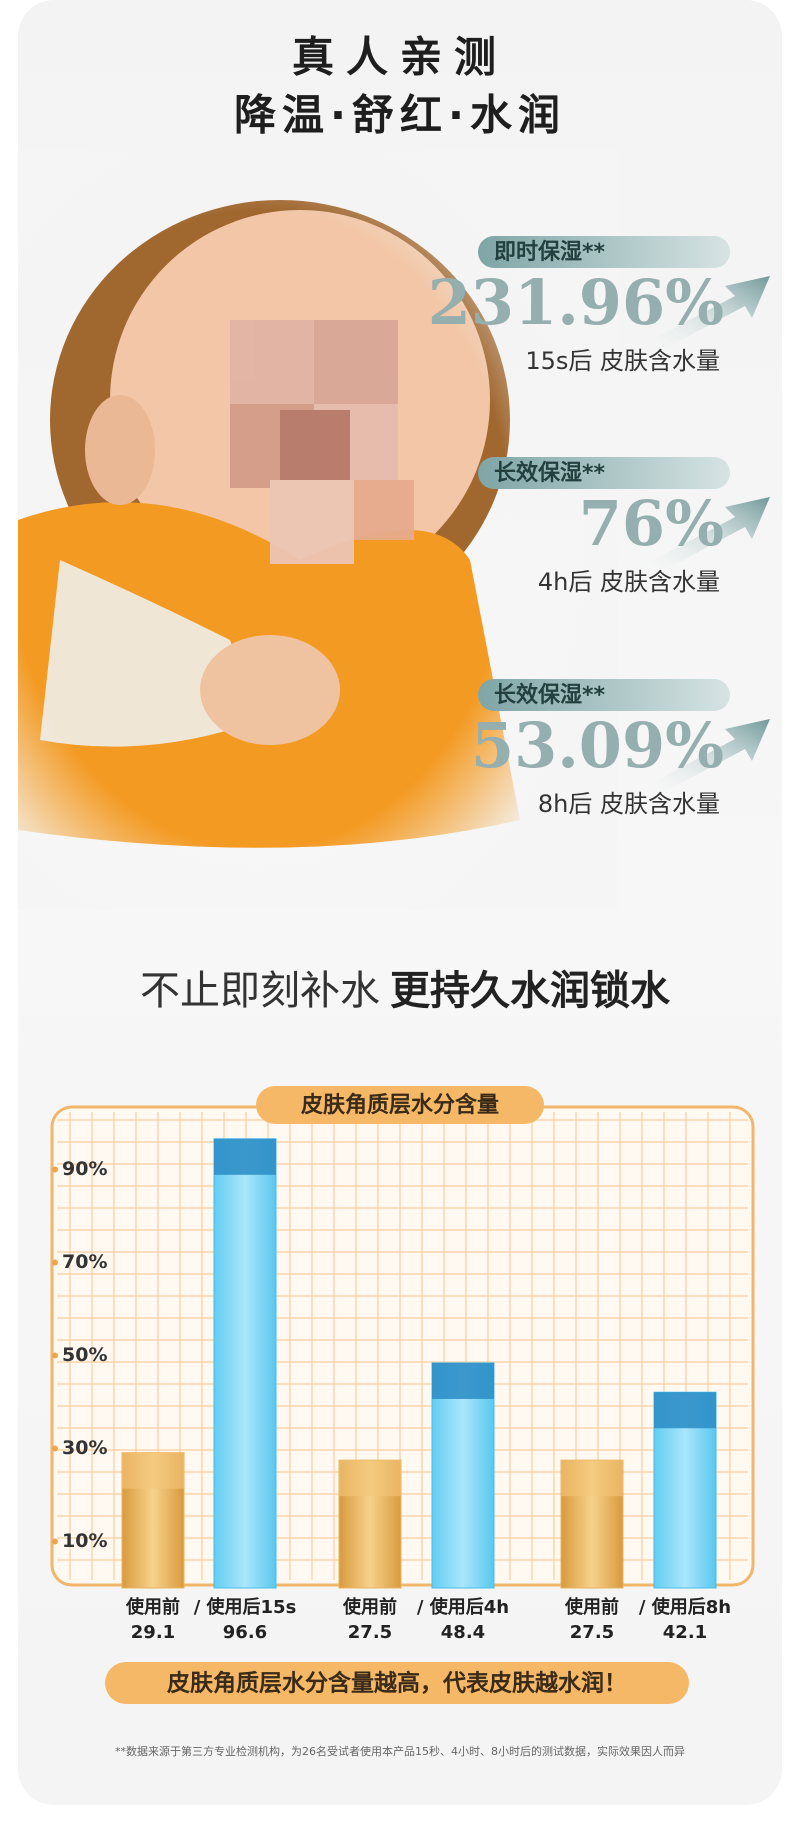 The width and height of the screenshot is (800, 1828). I want to click on value-label: 29.1, so click(153, 1632).